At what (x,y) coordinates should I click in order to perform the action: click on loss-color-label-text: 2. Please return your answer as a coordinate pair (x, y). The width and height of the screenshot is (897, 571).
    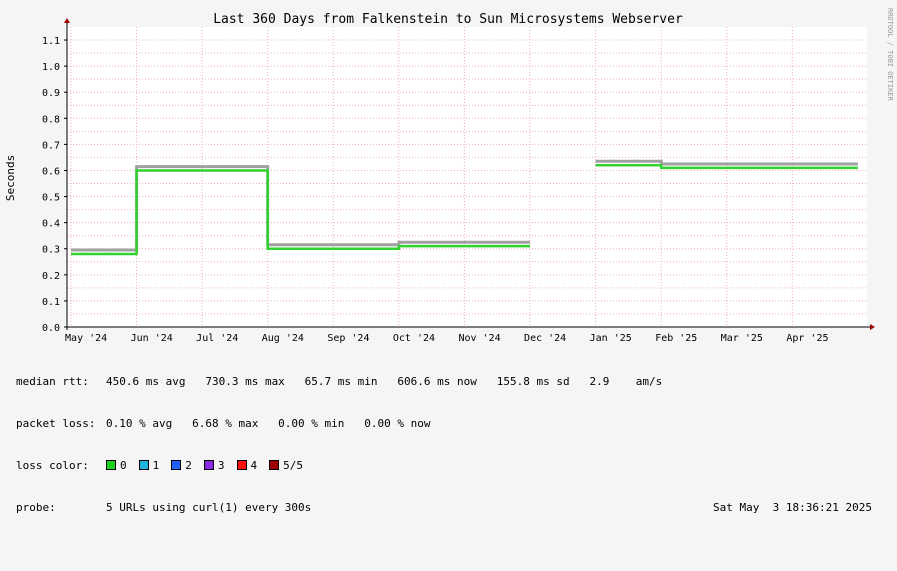
    Looking at the image, I should click on (188, 465).